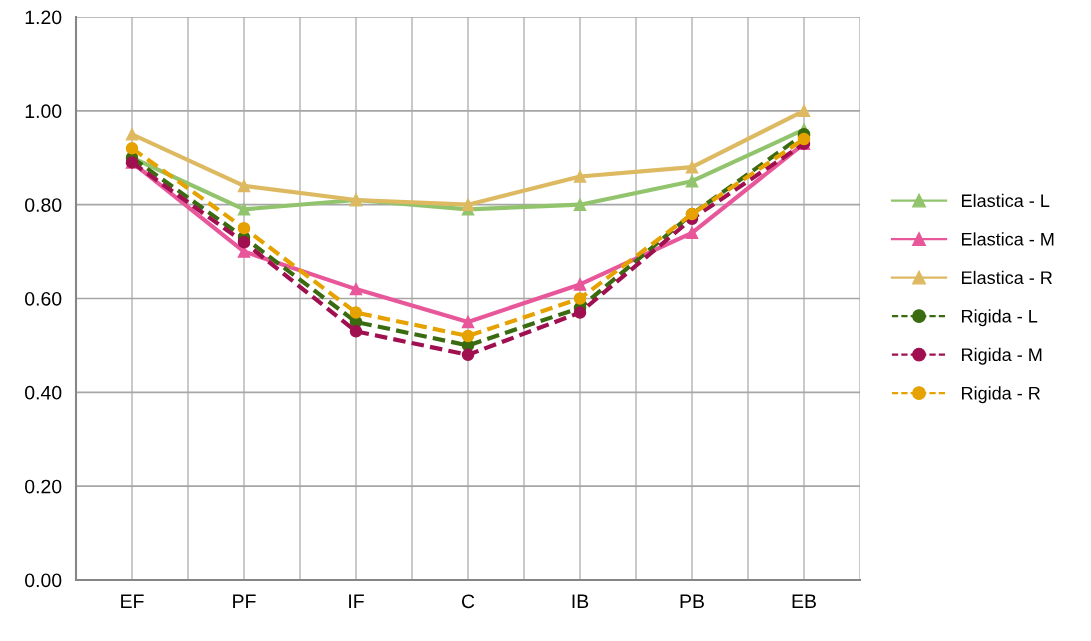 The height and width of the screenshot is (641, 1091). I want to click on x-tick-label: IB, so click(580, 601).